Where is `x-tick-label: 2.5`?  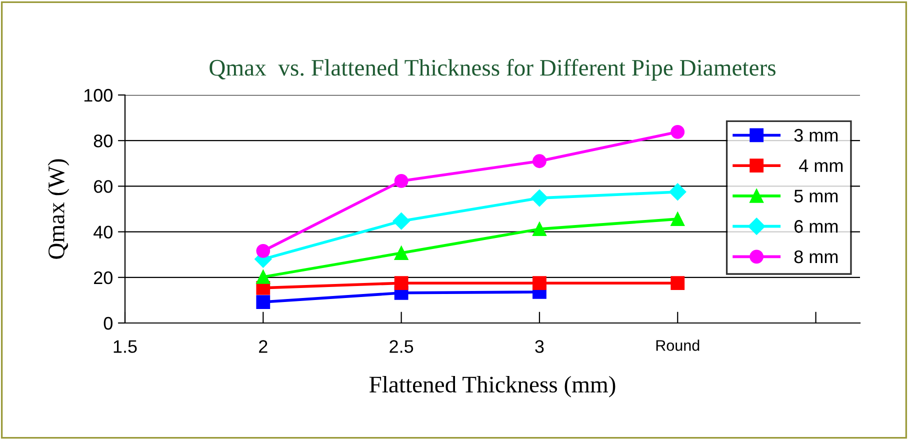 x-tick-label: 2.5 is located at coordinates (402, 346).